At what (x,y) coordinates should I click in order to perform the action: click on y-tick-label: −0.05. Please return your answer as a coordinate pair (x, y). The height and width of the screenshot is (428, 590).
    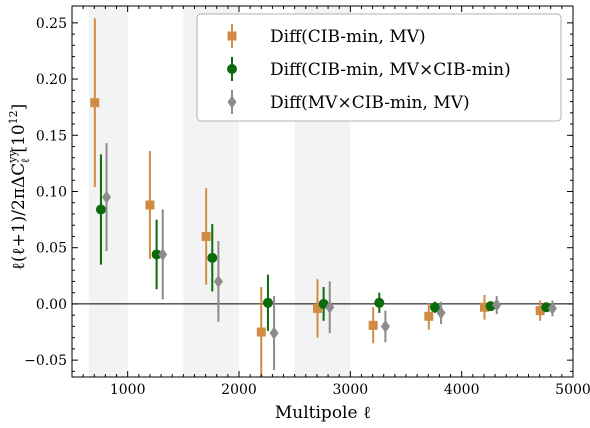
    Looking at the image, I should click on (45, 361).